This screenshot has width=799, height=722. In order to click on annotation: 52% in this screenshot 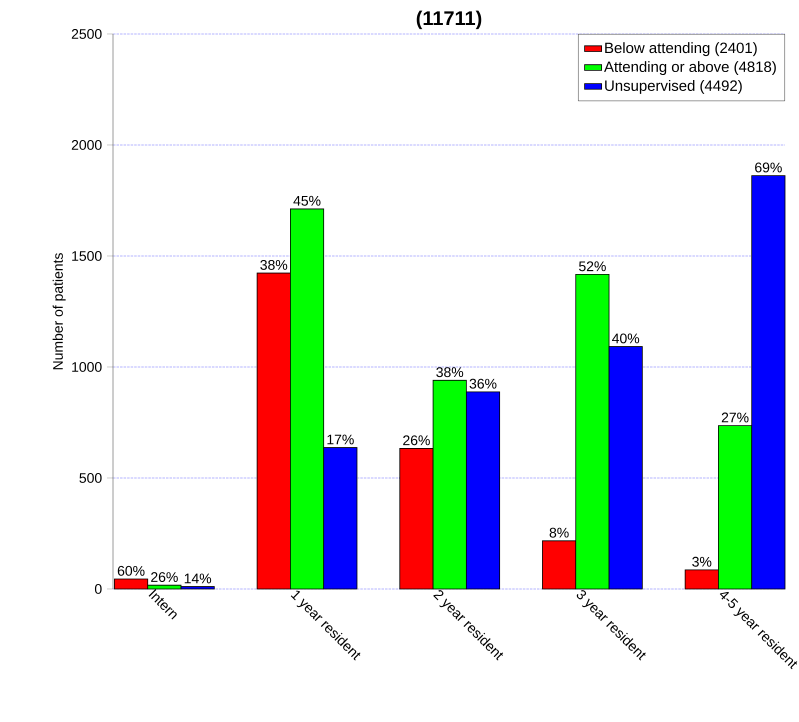, I will do `click(592, 266)`.